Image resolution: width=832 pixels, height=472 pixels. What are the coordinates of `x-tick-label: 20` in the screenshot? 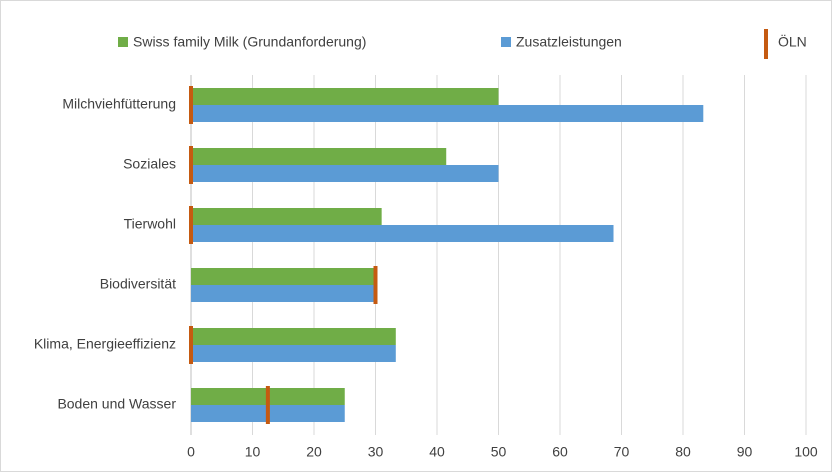 It's located at (314, 452).